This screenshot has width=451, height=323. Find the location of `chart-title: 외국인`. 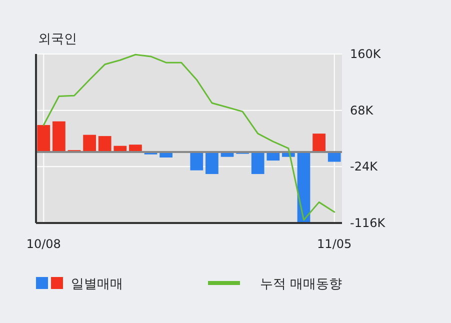

chart-title: 외국인 is located at coordinates (57, 39).